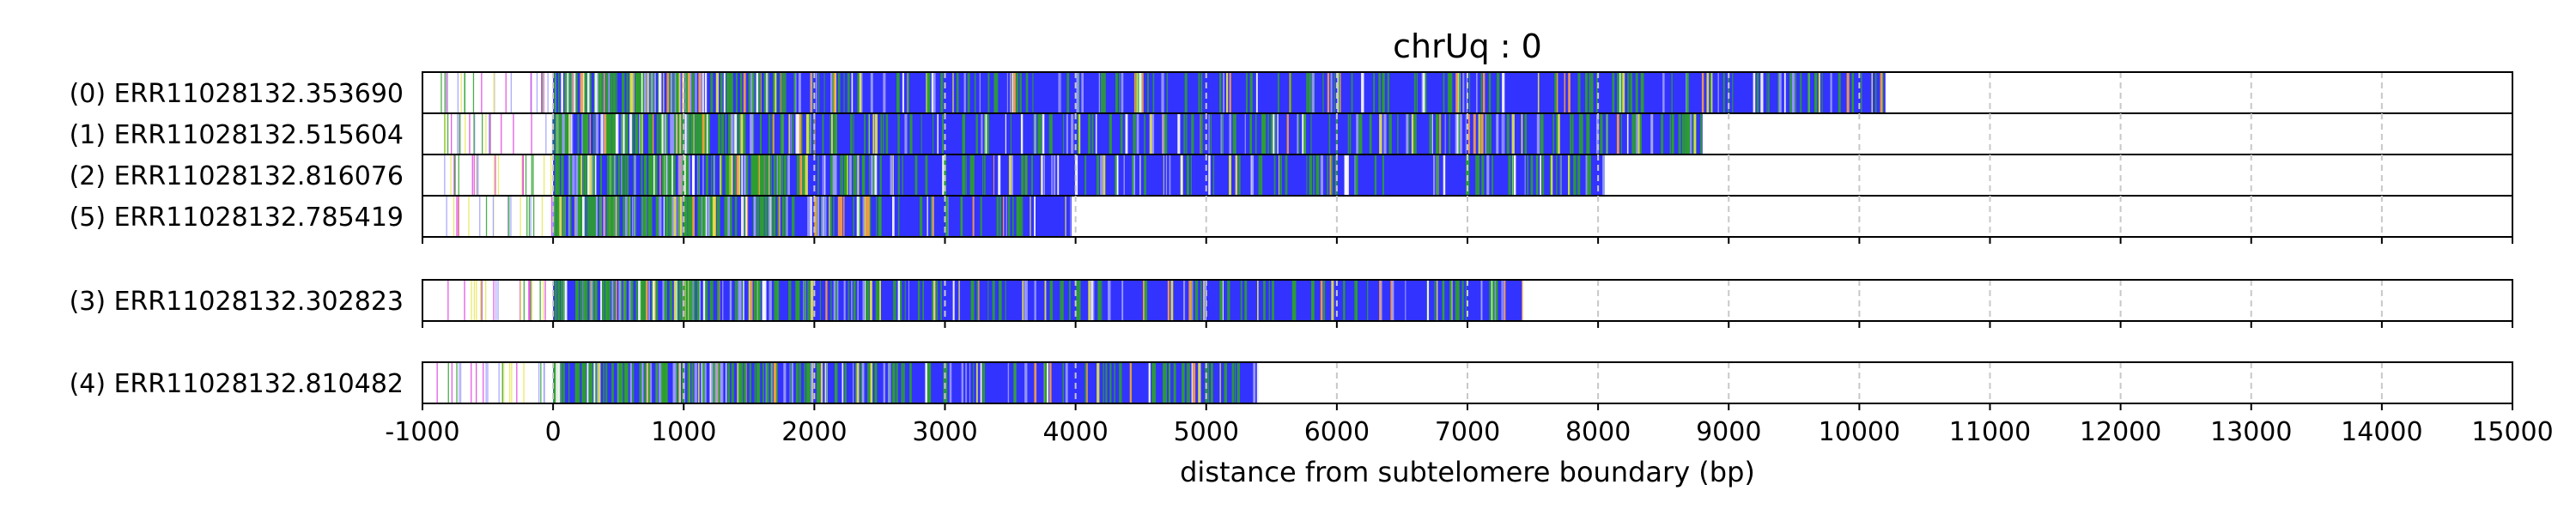 This screenshot has height=515, width=2576. Describe the element at coordinates (1467, 432) in the screenshot. I see `x-tick-label: 7000` at that location.